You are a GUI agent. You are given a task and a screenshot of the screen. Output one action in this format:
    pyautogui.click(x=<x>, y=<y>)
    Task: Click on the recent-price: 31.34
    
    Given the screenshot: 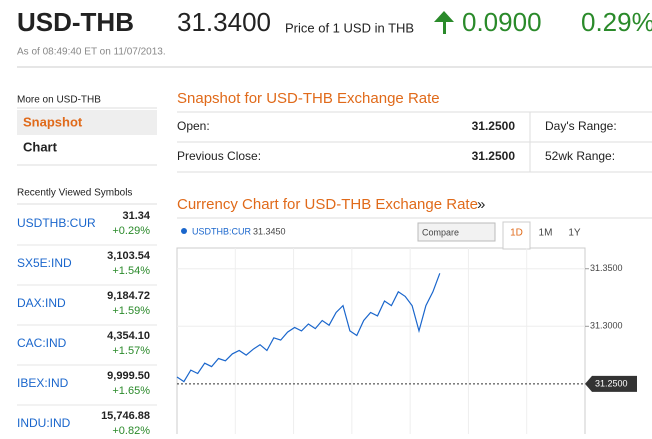 What is the action you would take?
    pyautogui.click(x=136, y=216)
    